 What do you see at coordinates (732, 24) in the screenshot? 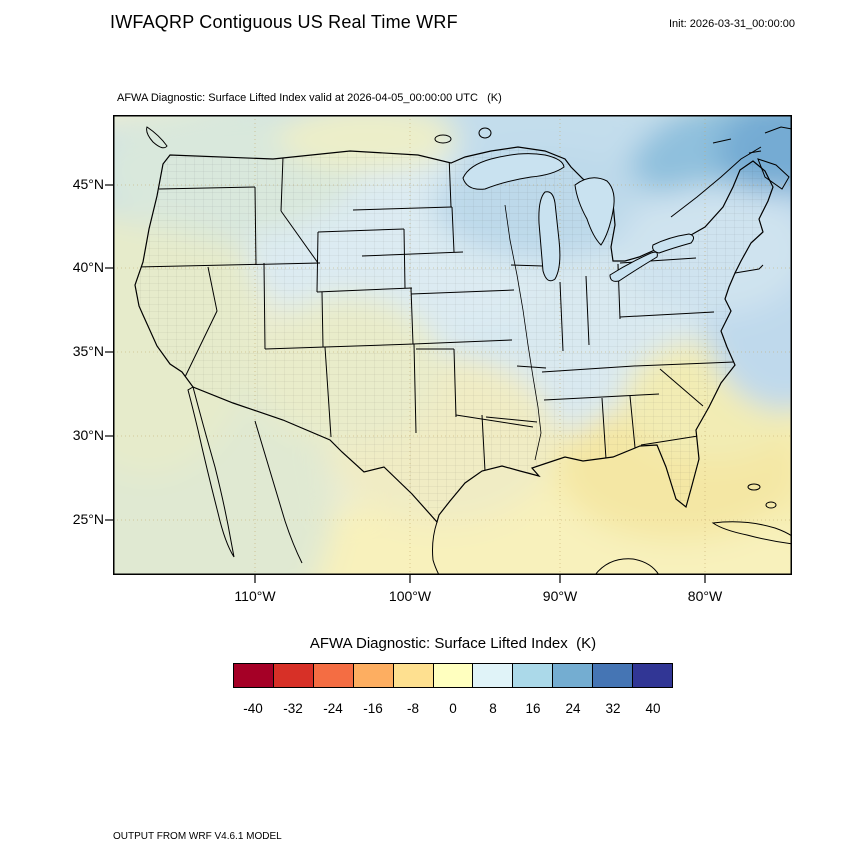
I see `init-time-label: Init: 2026-03-31_00:00:00` at bounding box center [732, 24].